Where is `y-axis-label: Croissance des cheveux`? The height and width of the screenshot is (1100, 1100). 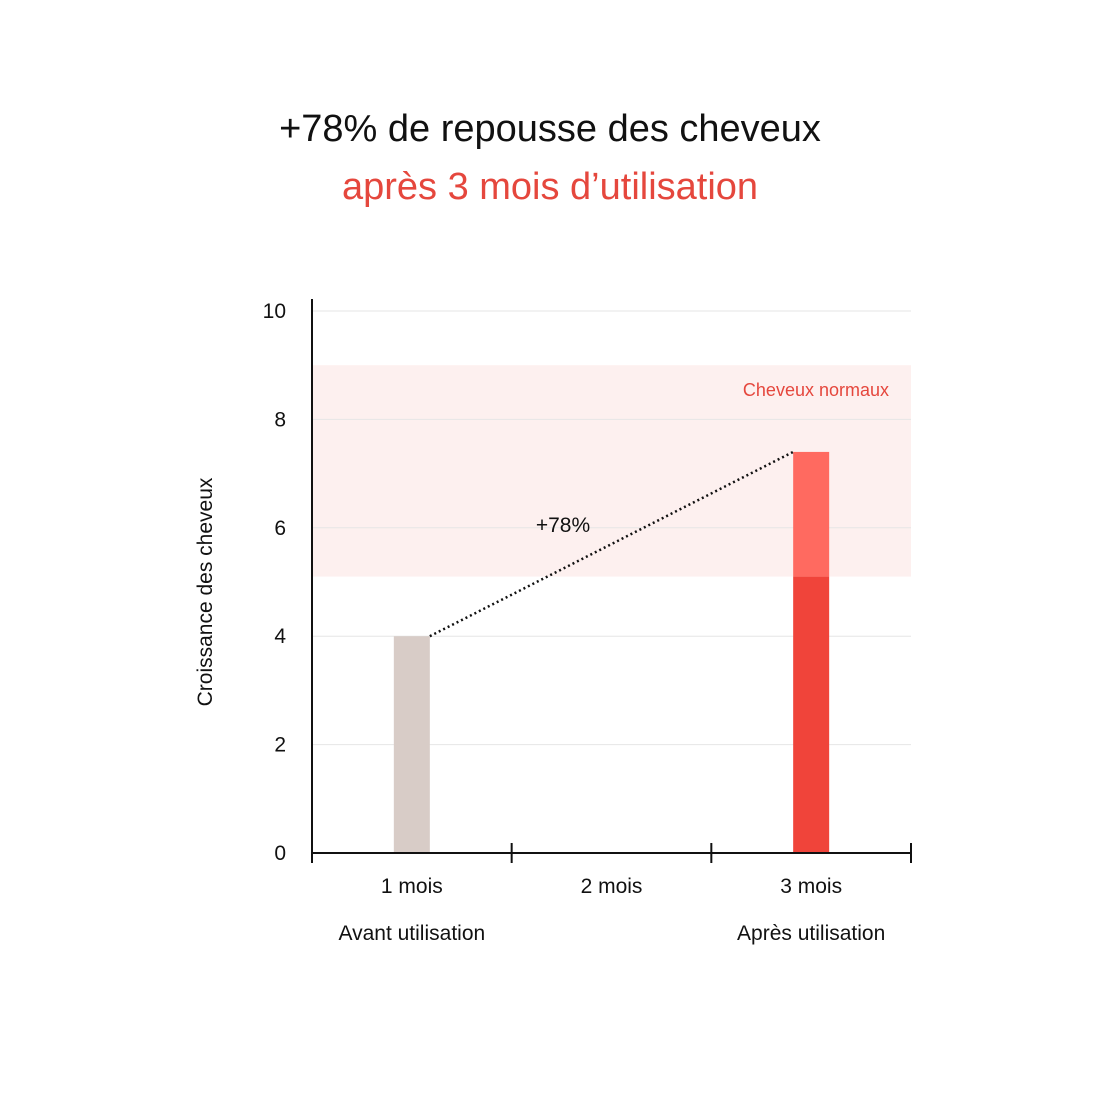
y-axis-label: Croissance des cheveux is located at coordinates (205, 591).